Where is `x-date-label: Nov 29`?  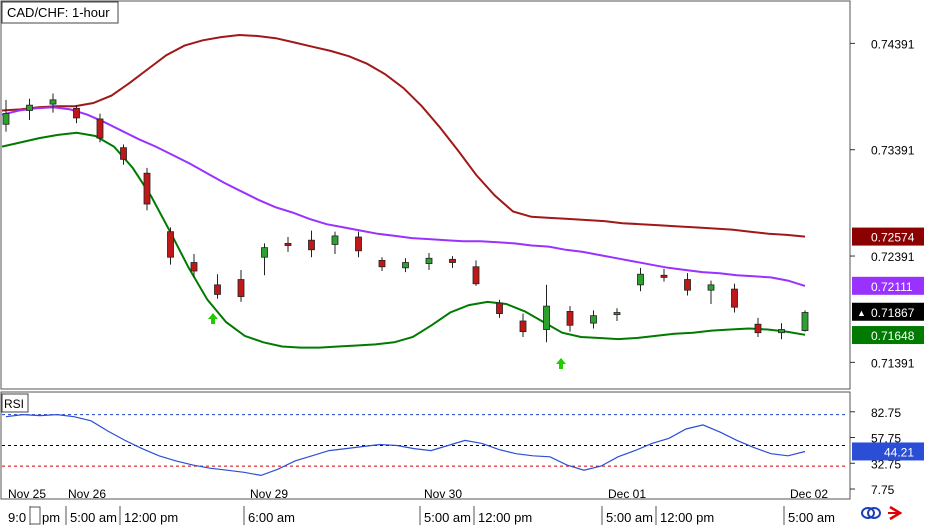
x-date-label: Nov 29 is located at coordinates (269, 494).